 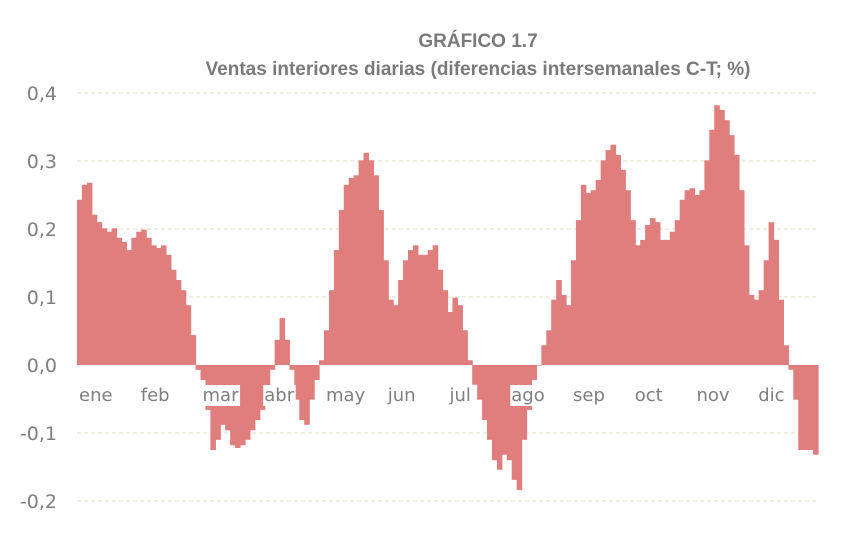 I want to click on y-tick-label: -0,2, so click(x=38, y=502).